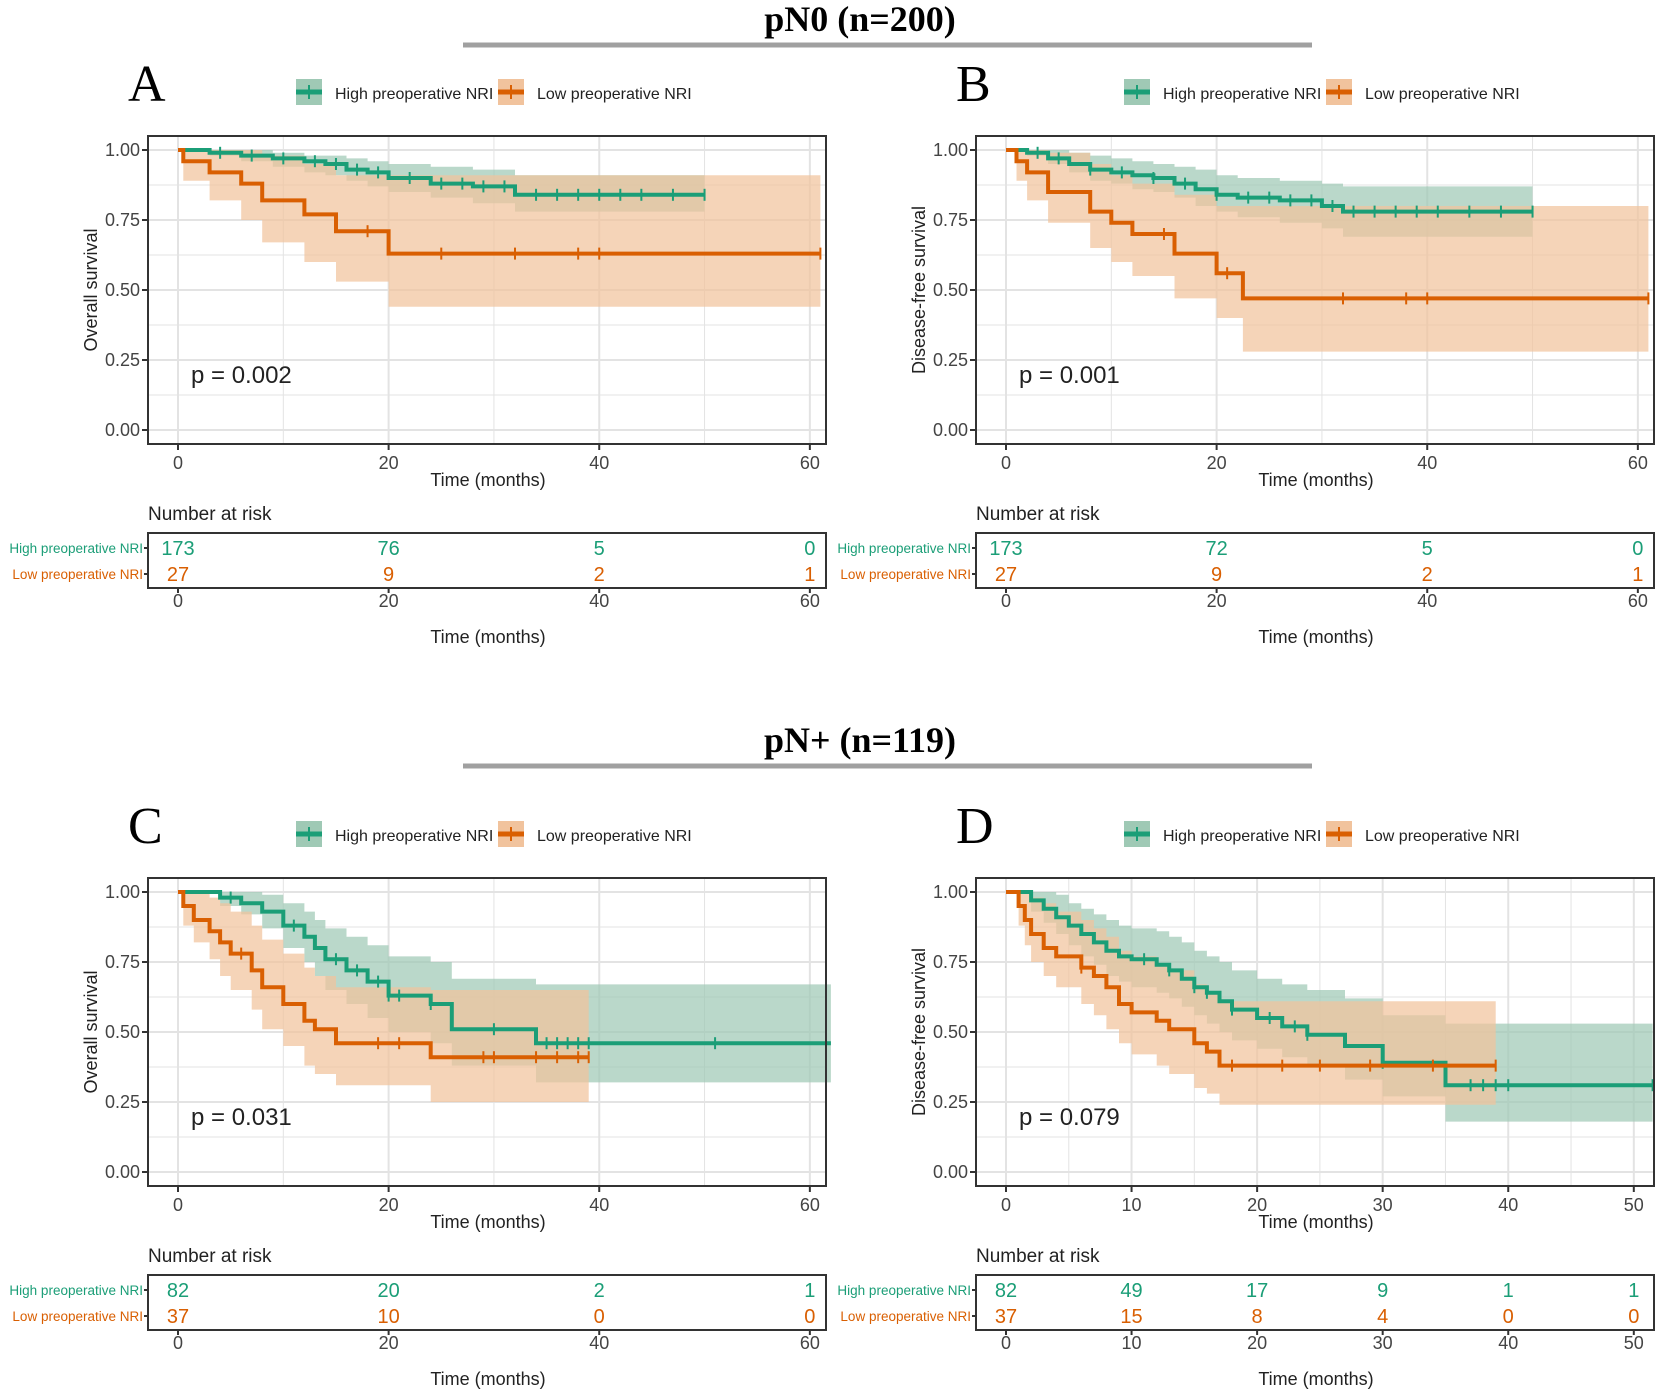 This screenshot has height=1394, width=1661. What do you see at coordinates (1131, 1317) in the screenshot?
I see `risk-count-low: 15` at bounding box center [1131, 1317].